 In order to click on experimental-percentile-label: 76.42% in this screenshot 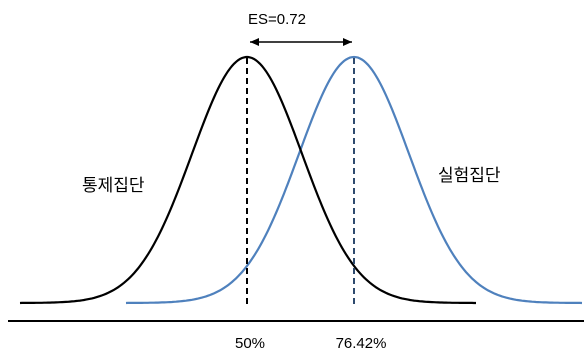, I will do `click(361, 343)`.